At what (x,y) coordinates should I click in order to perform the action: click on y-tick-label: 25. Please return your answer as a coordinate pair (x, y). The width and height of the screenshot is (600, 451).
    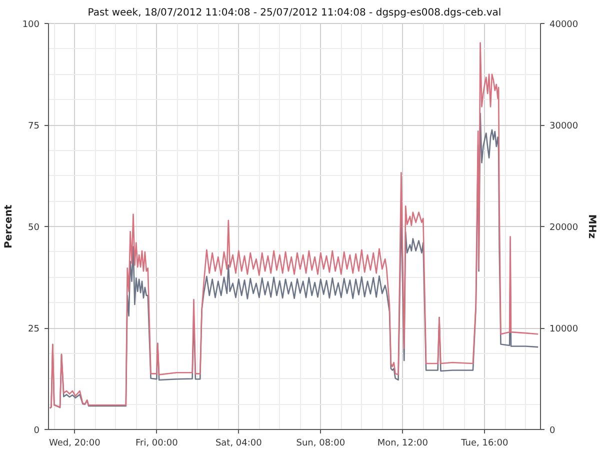
    Looking at the image, I should click on (34, 329).